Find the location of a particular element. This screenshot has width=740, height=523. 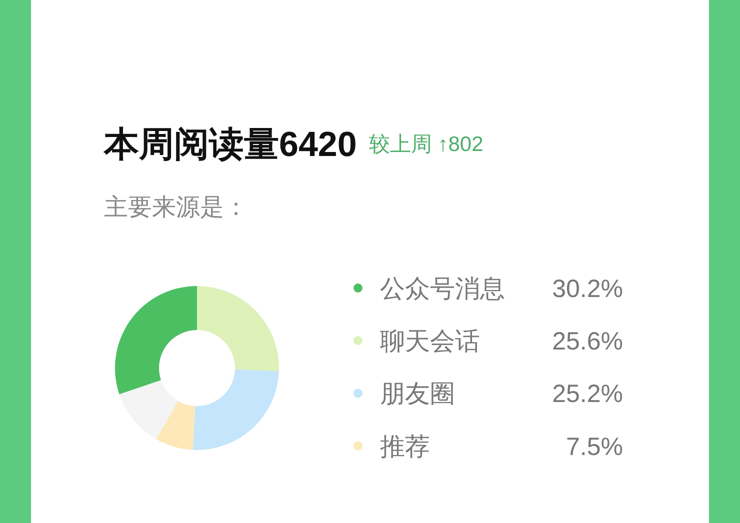

data-label: 30.2% is located at coordinates (587, 289).